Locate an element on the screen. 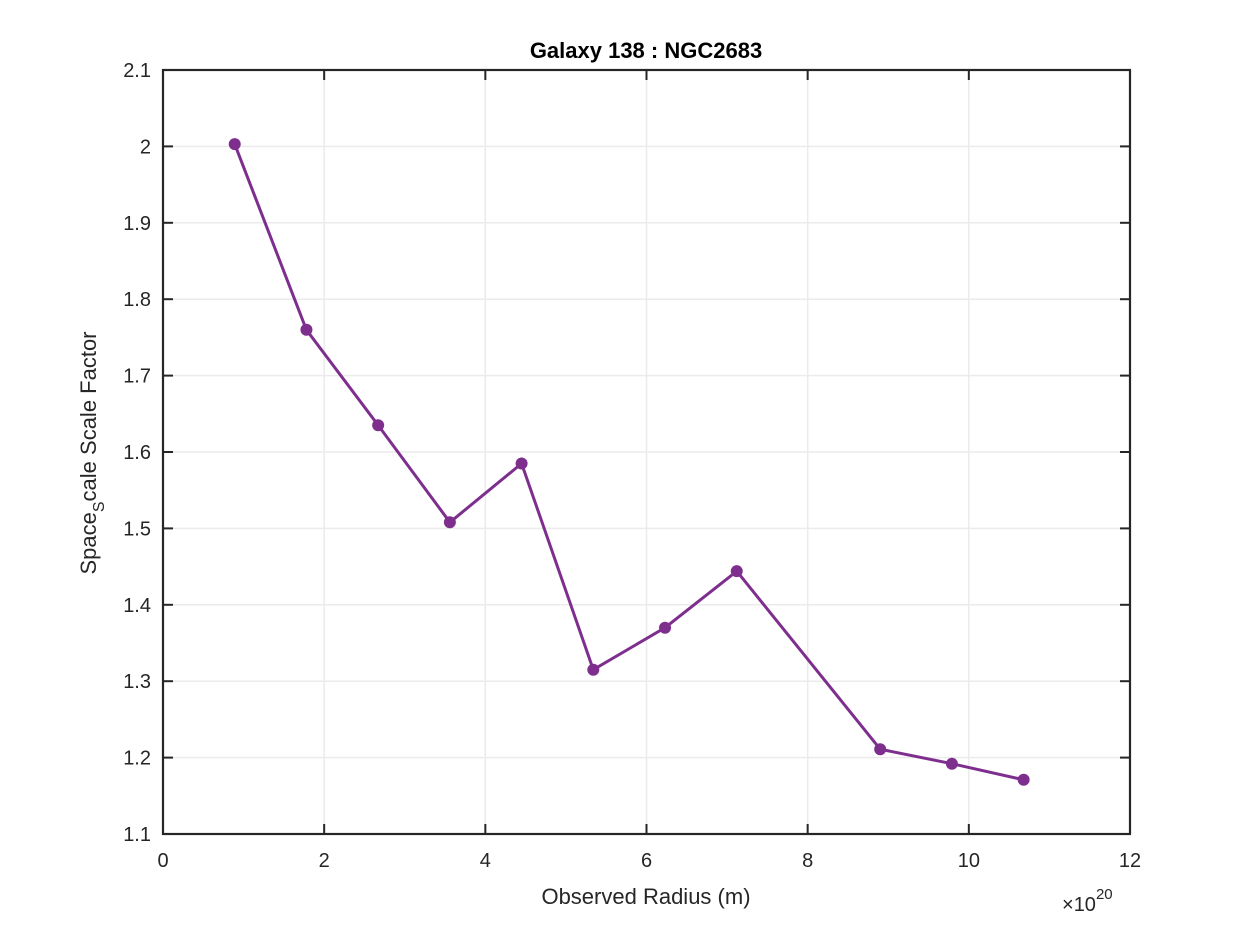 The height and width of the screenshot is (938, 1250). y-tick-label: 1.5 is located at coordinates (137, 529).